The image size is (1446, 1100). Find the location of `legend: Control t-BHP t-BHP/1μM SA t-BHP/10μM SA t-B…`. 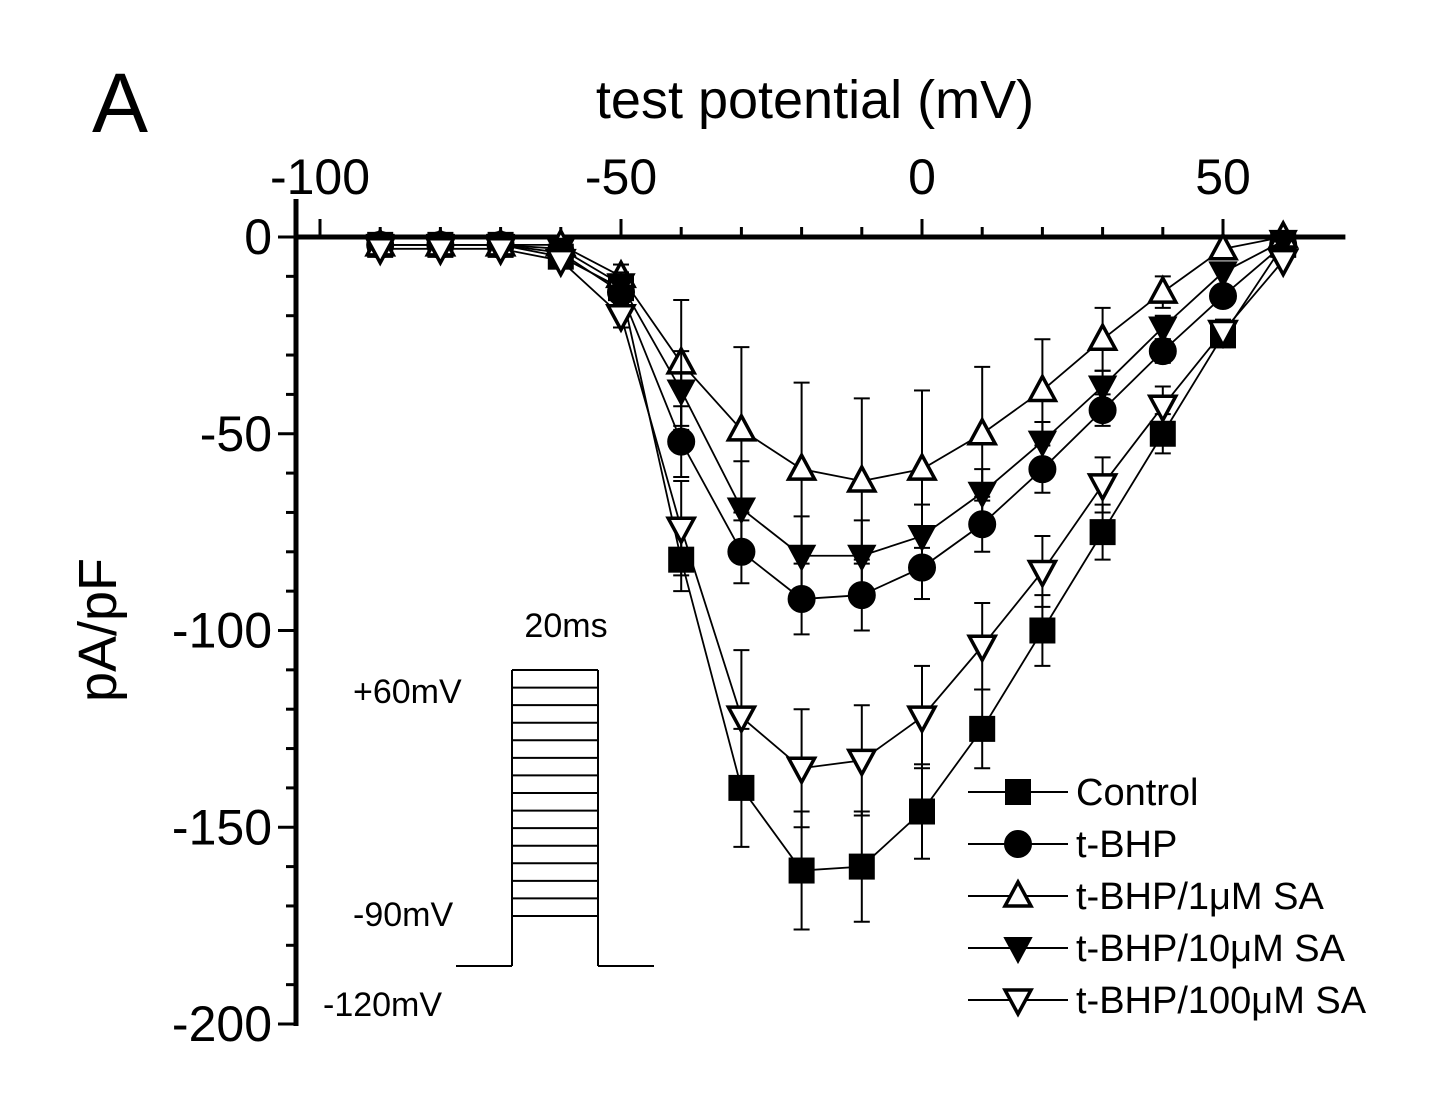

legend: Control t-BHP t-BHP/1μM SA t-BHP/10μM SA t-B… is located at coordinates (1167, 897).